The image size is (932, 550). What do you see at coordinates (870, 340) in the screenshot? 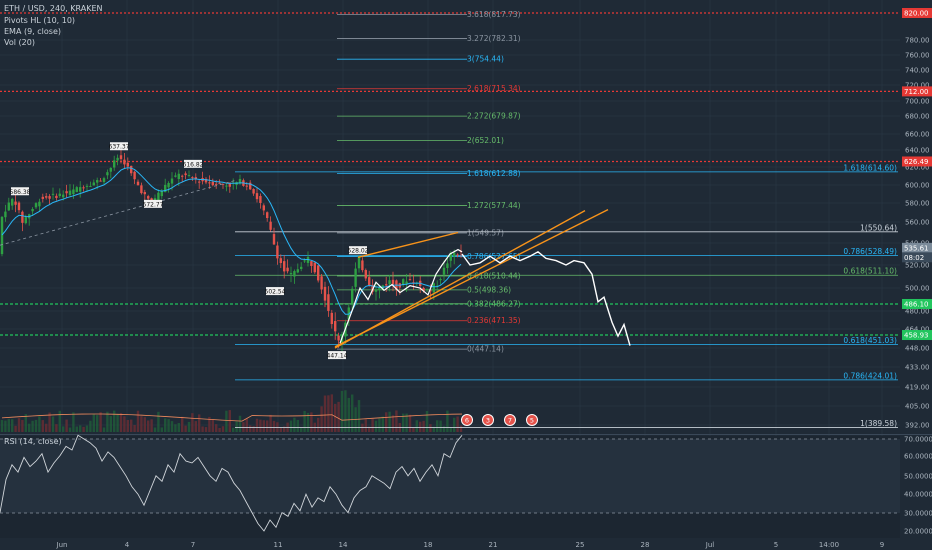
I see `fib-retracement-label: 0.618(451.03)` at bounding box center [870, 340].